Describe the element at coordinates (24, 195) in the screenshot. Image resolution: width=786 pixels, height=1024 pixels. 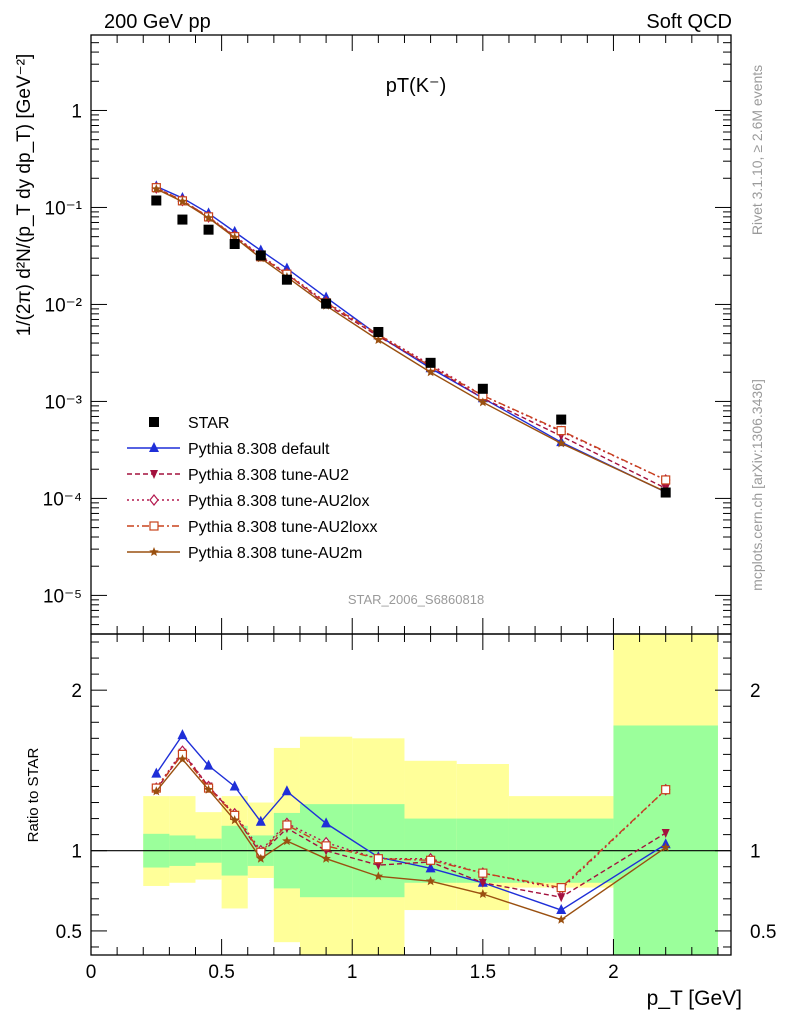
I see `main-y-axis-label: 1/(2π) d²N/(p_T dy dp_T) [GeV⁻²]` at that location.